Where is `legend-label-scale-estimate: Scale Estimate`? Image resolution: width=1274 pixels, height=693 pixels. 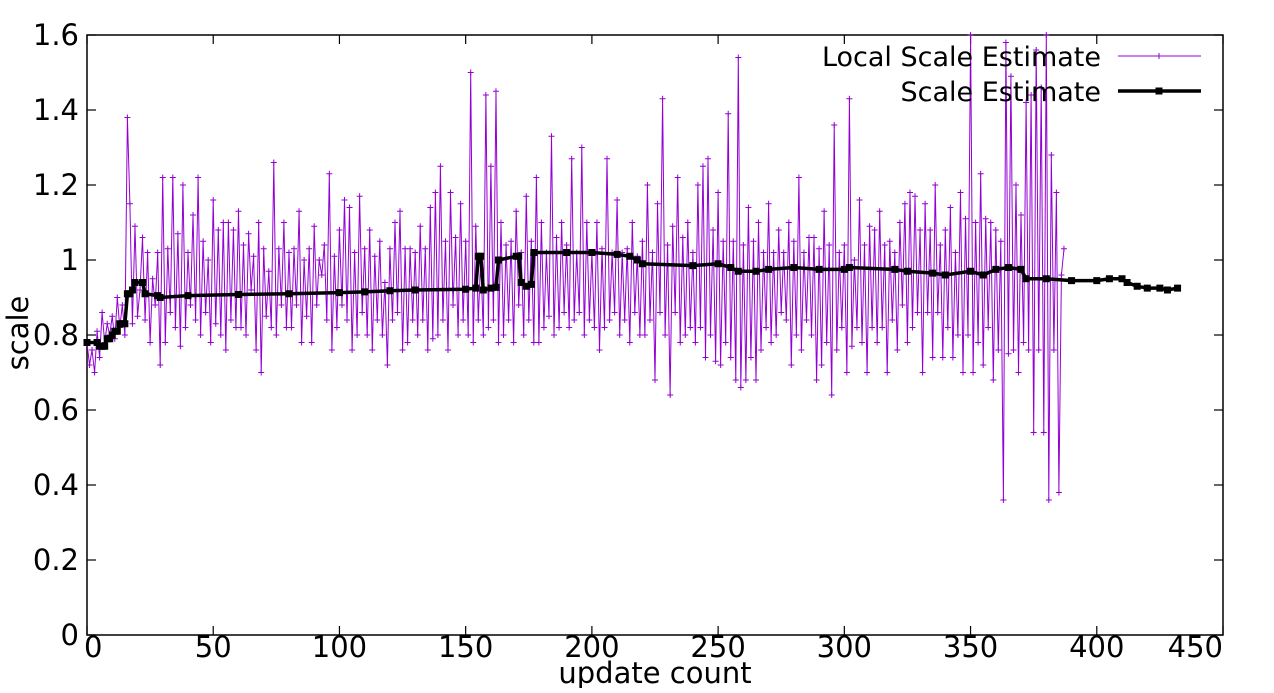
legend-label-scale-estimate: Scale Estimate is located at coordinates (1001, 92).